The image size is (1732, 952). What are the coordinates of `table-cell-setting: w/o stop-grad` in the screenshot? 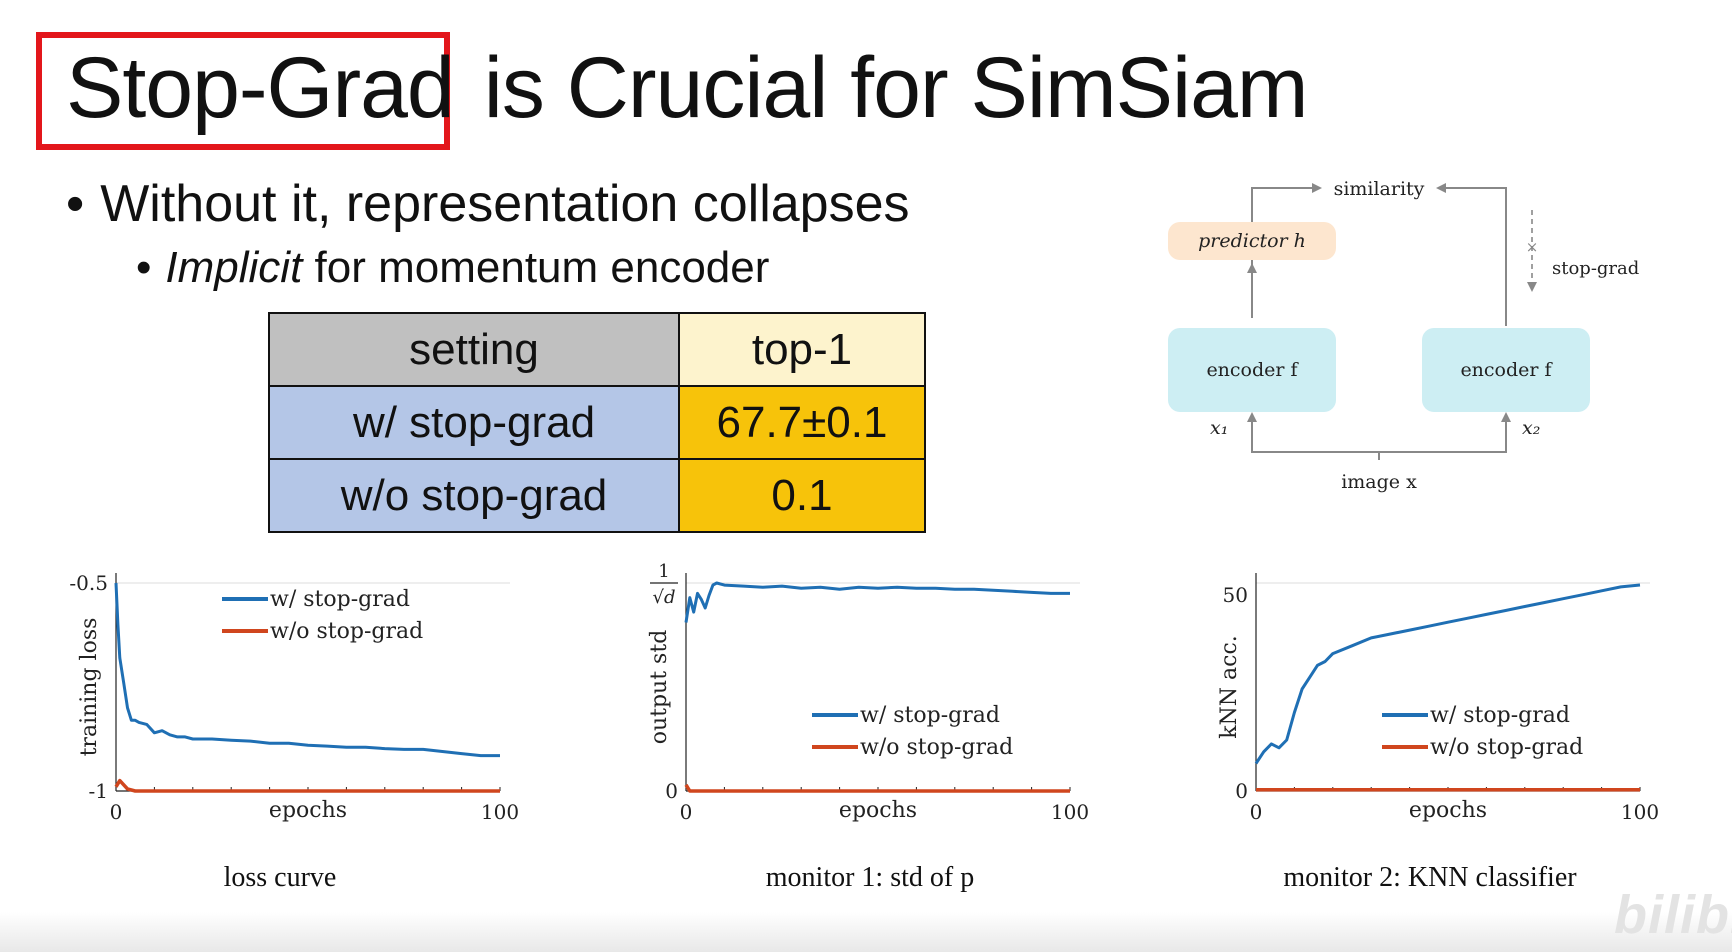 It's located at (474, 495).